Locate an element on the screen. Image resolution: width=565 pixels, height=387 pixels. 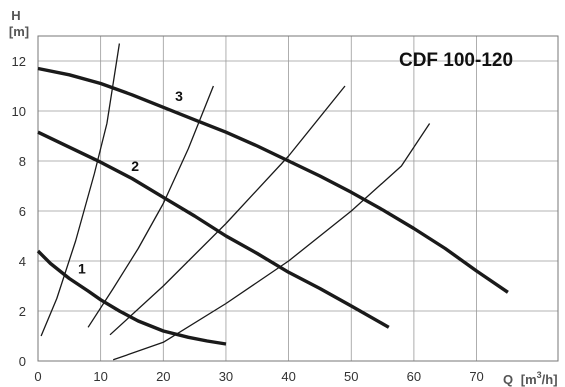
curve-labels: 1 2 3 is located at coordinates (130, 182).